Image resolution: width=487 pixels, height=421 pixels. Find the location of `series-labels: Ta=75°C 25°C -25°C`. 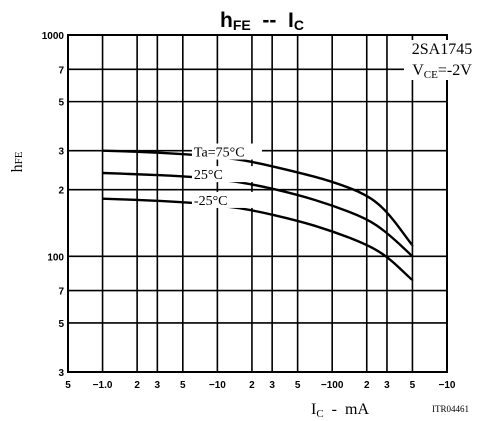

series-labels: Ta=75°C 25°C -25°C is located at coordinates (226, 176).